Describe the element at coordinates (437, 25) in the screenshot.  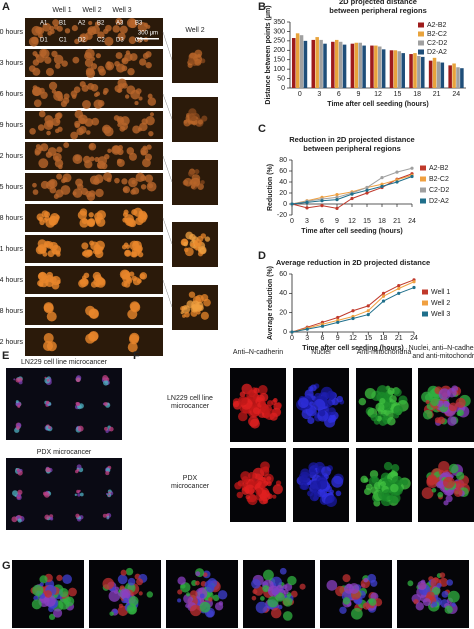
I see `legend-label: A2-B2` at that location.